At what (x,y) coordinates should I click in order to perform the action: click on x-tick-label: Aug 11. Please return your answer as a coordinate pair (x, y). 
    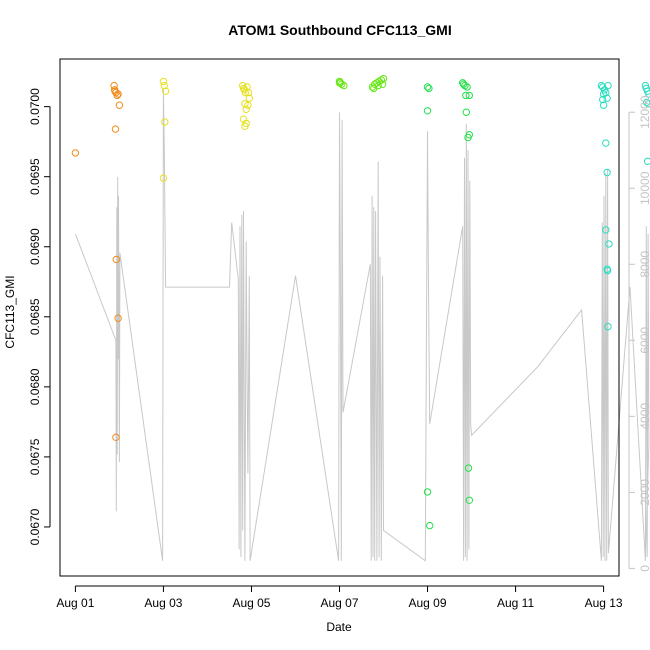
    Looking at the image, I should click on (515, 603).